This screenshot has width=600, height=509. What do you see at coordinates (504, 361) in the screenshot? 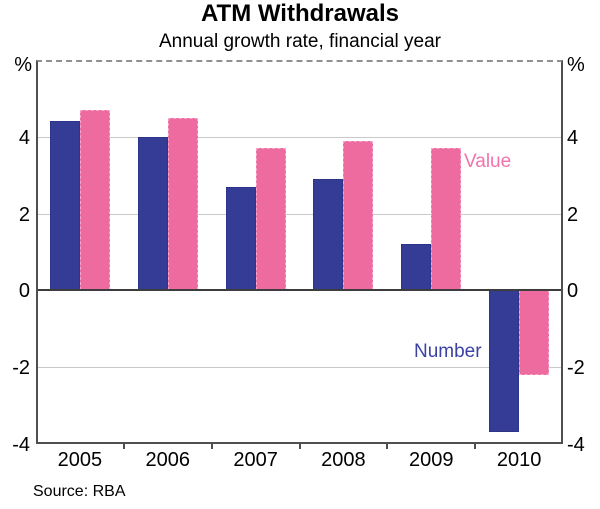
I see `bar-number-2010` at bounding box center [504, 361].